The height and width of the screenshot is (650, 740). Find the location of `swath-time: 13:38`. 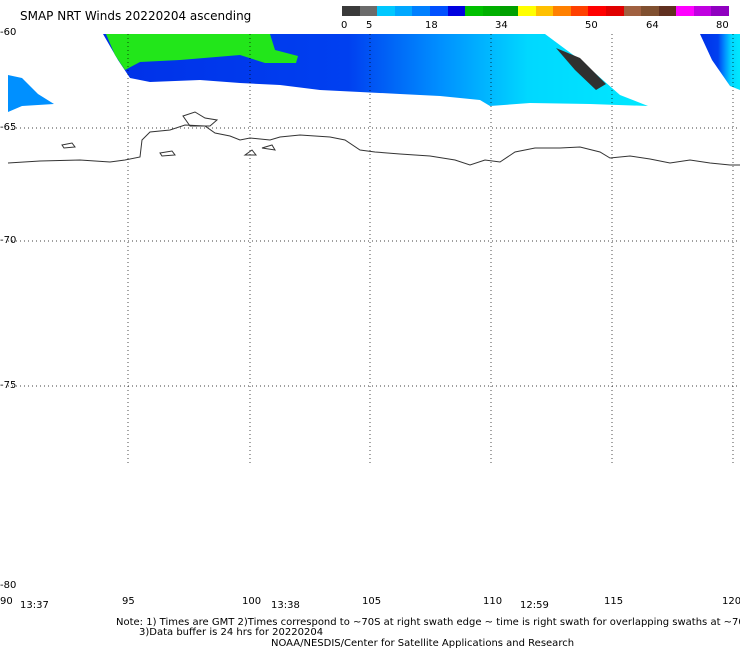

swath-time: 13:38 is located at coordinates (285, 605).